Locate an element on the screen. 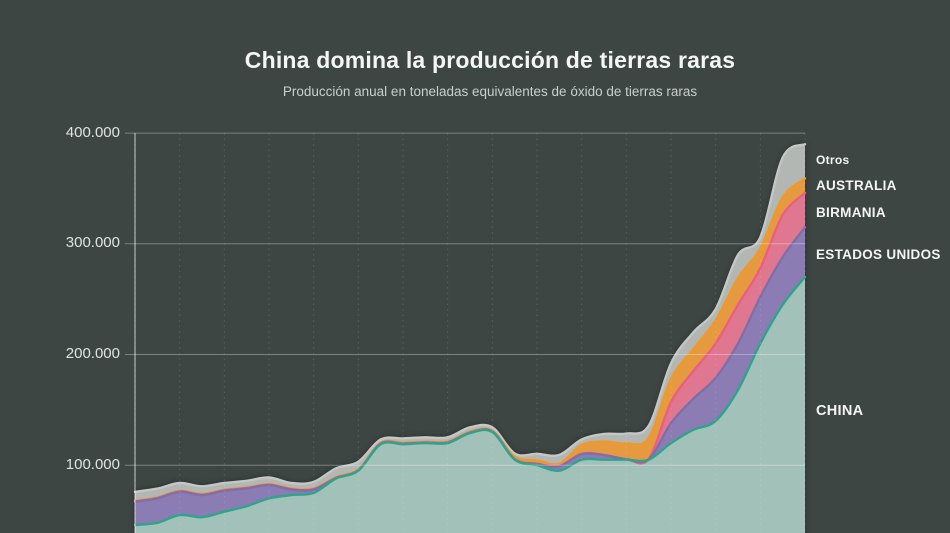 The width and height of the screenshot is (950, 533). y-tick-label-400000: 400.000 is located at coordinates (92, 132).